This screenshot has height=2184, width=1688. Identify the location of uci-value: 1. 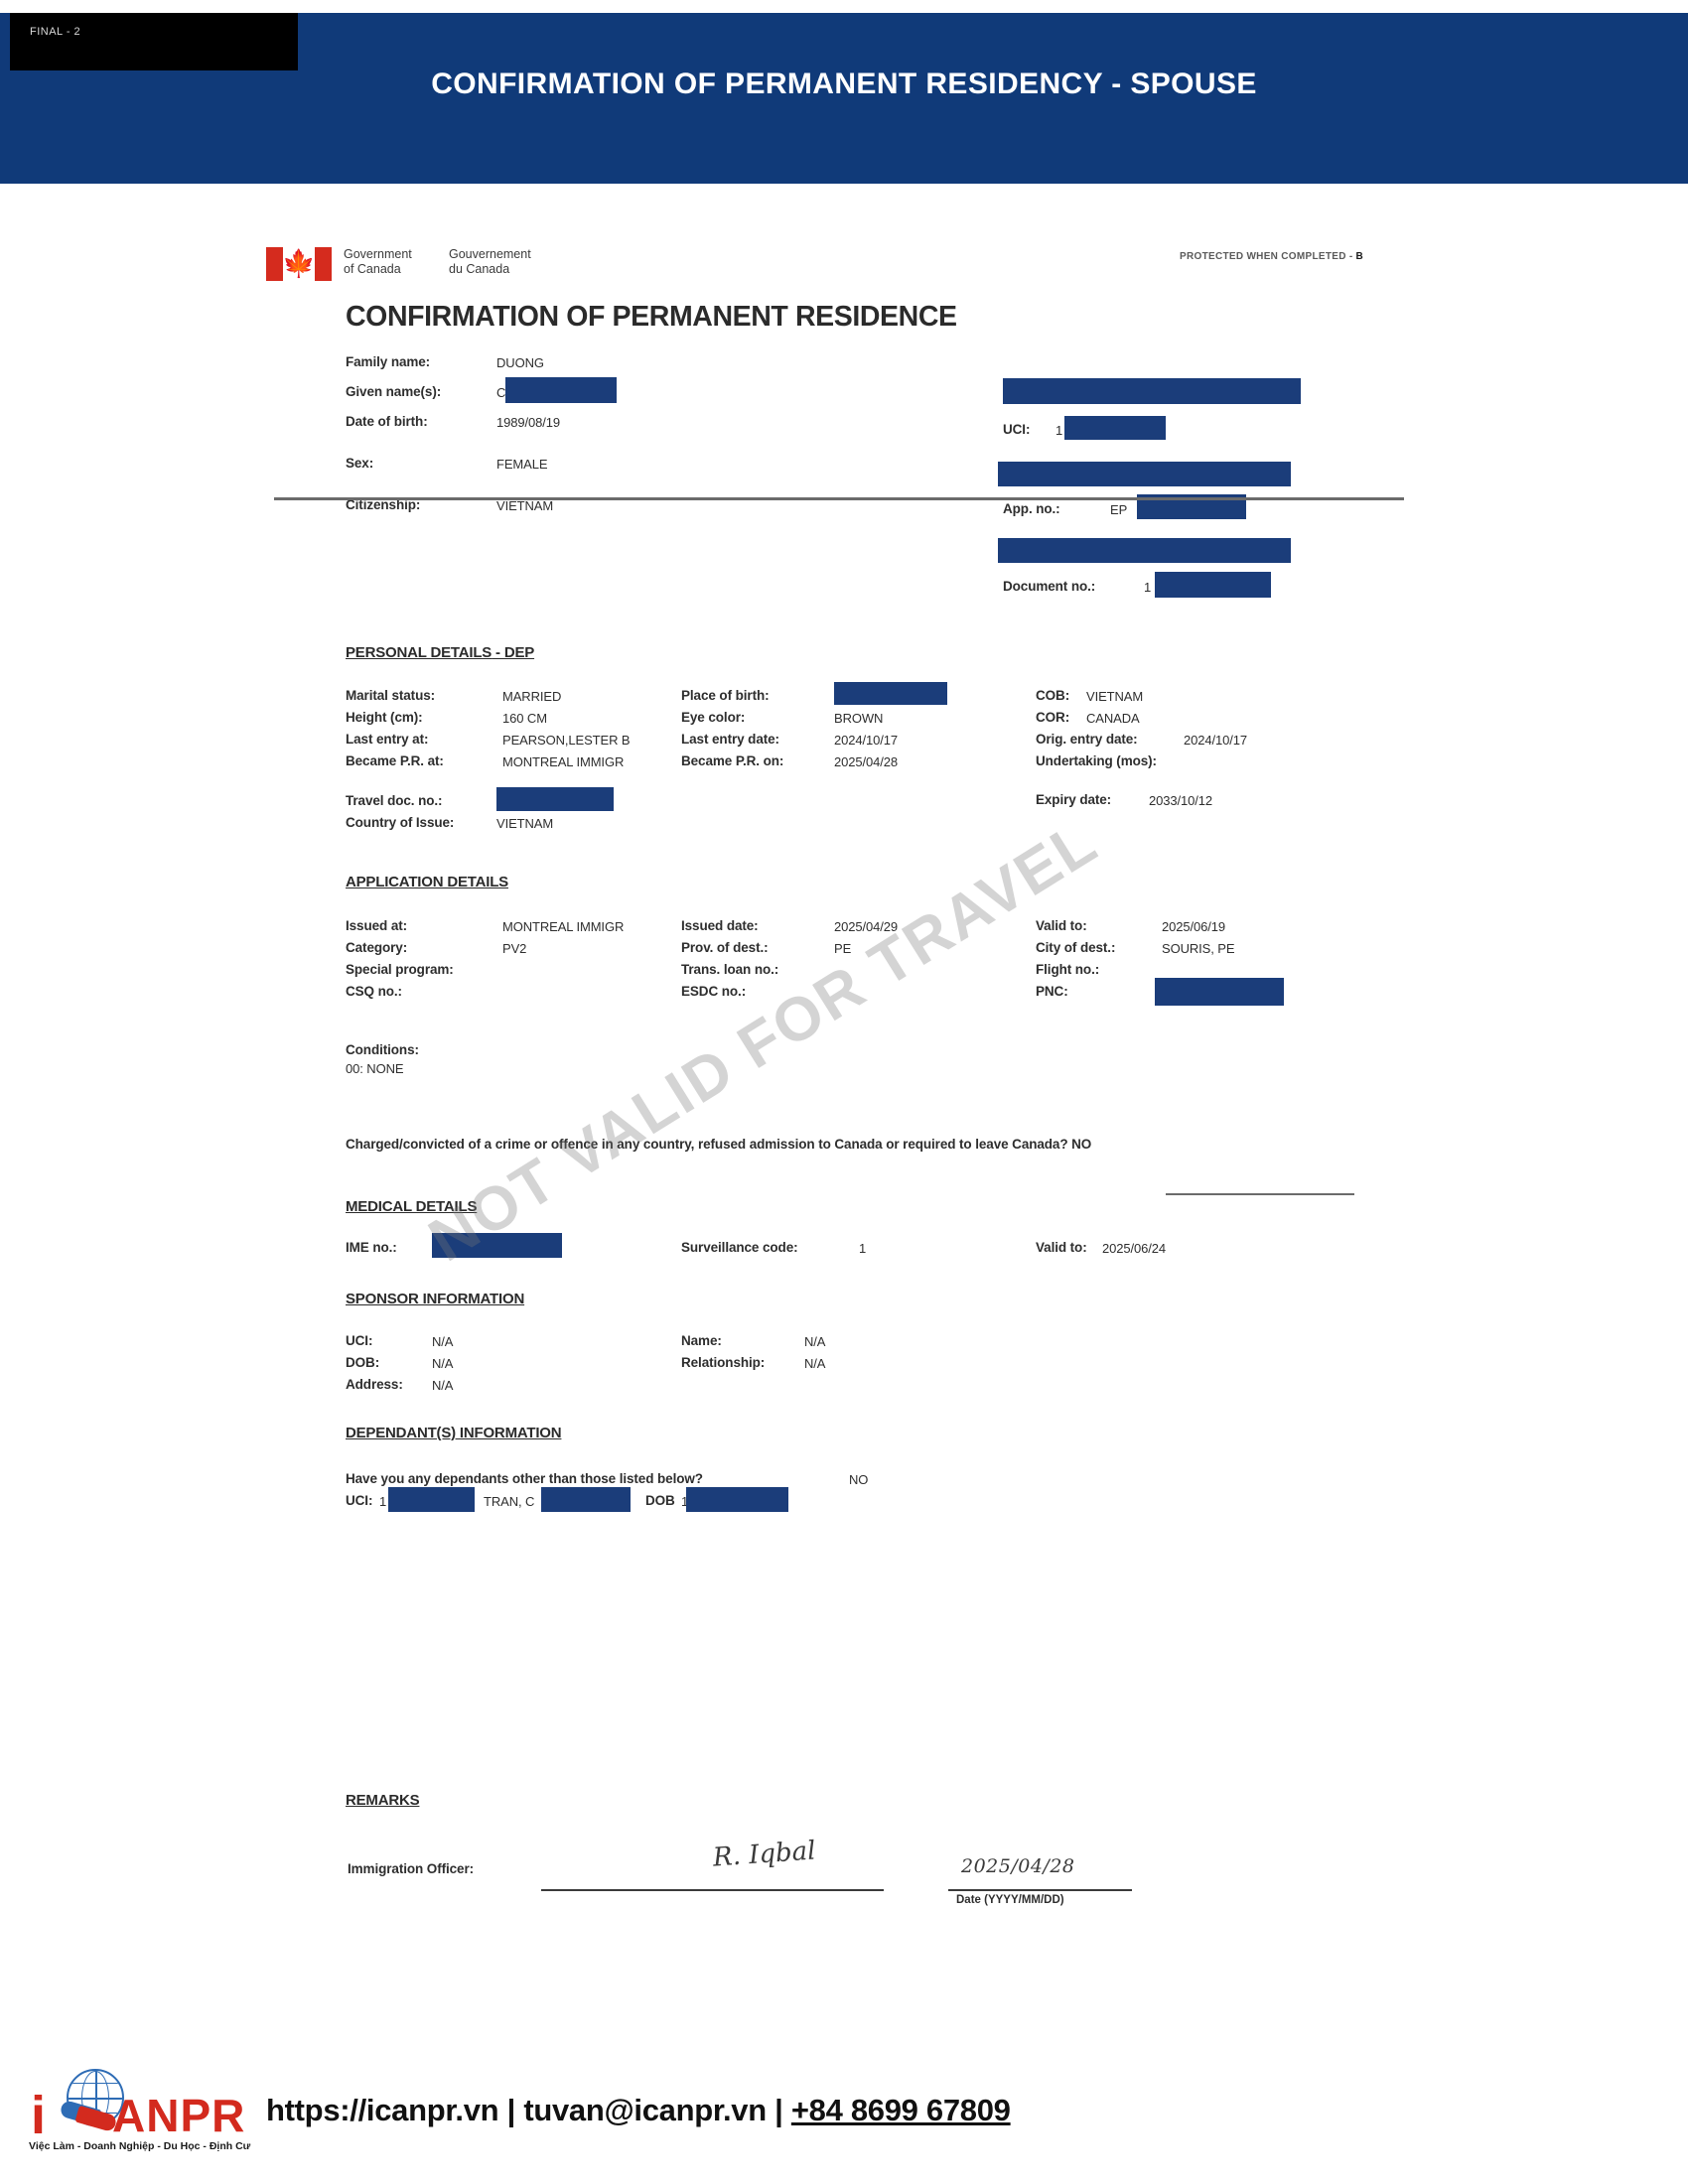
(1059, 430).